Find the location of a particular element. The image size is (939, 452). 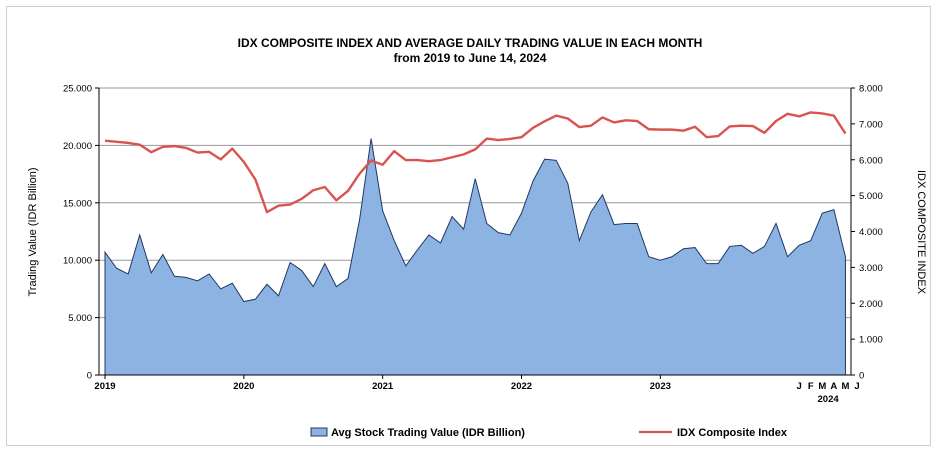

x-year-label: 2020 is located at coordinates (243, 386).